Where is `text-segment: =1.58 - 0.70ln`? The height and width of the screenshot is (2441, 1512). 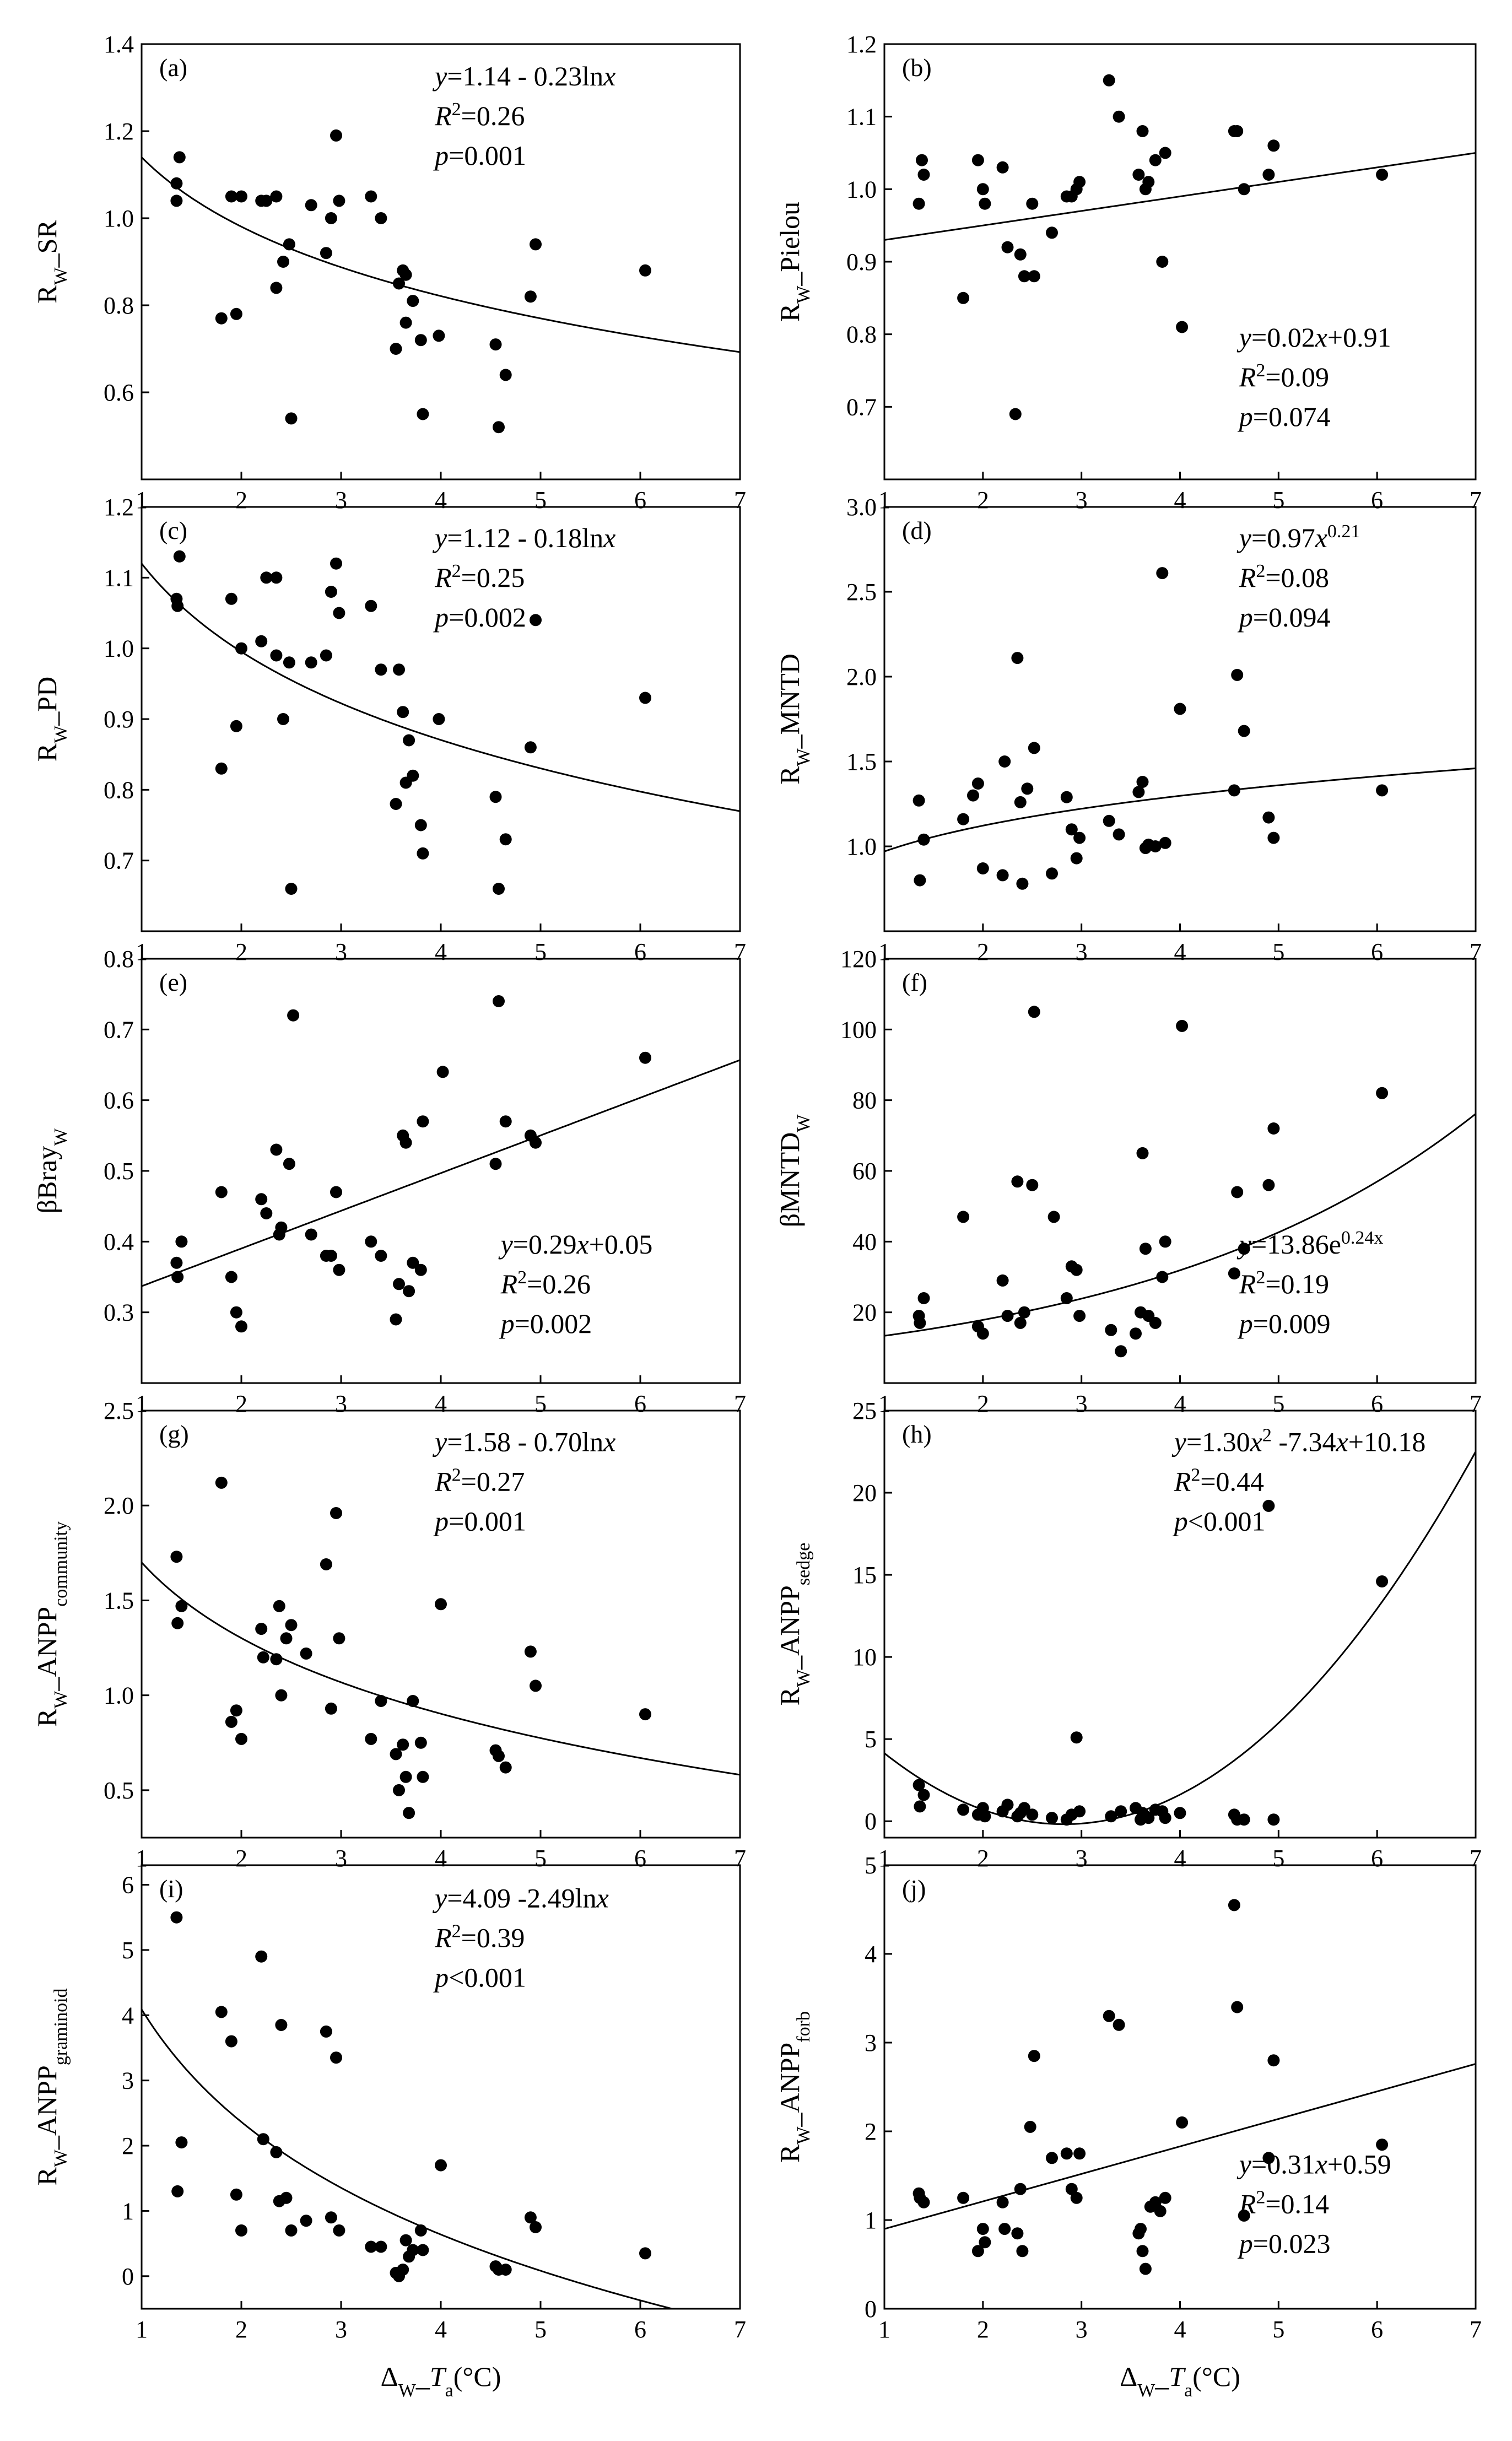 text-segment: =1.58 - 0.70ln is located at coordinates (525, 1442).